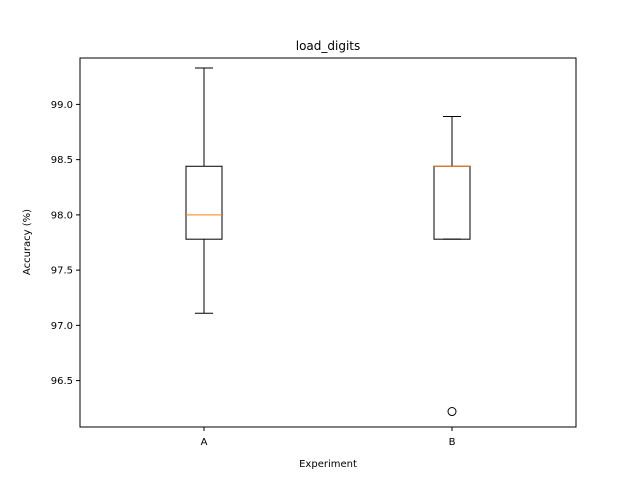 The height and width of the screenshot is (480, 640). What do you see at coordinates (62, 160) in the screenshot?
I see `y-tick-label: 98.5` at bounding box center [62, 160].